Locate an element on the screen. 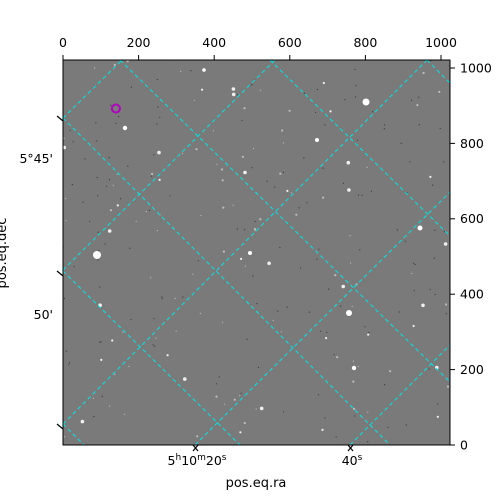  right-tick-label: 400 is located at coordinates (472, 294).